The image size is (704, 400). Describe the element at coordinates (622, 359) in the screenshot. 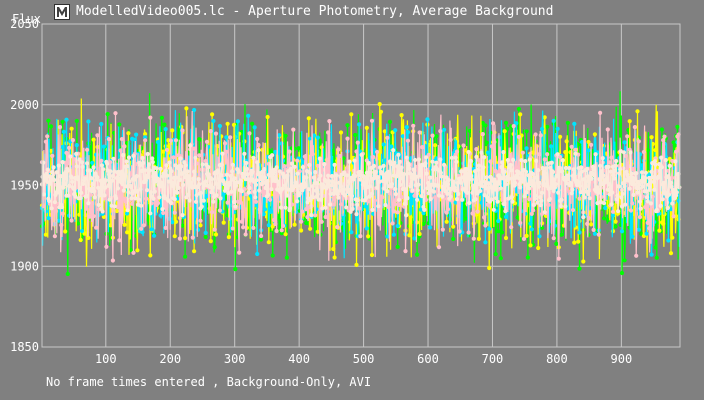

I see `x-tick-label: 900` at that location.